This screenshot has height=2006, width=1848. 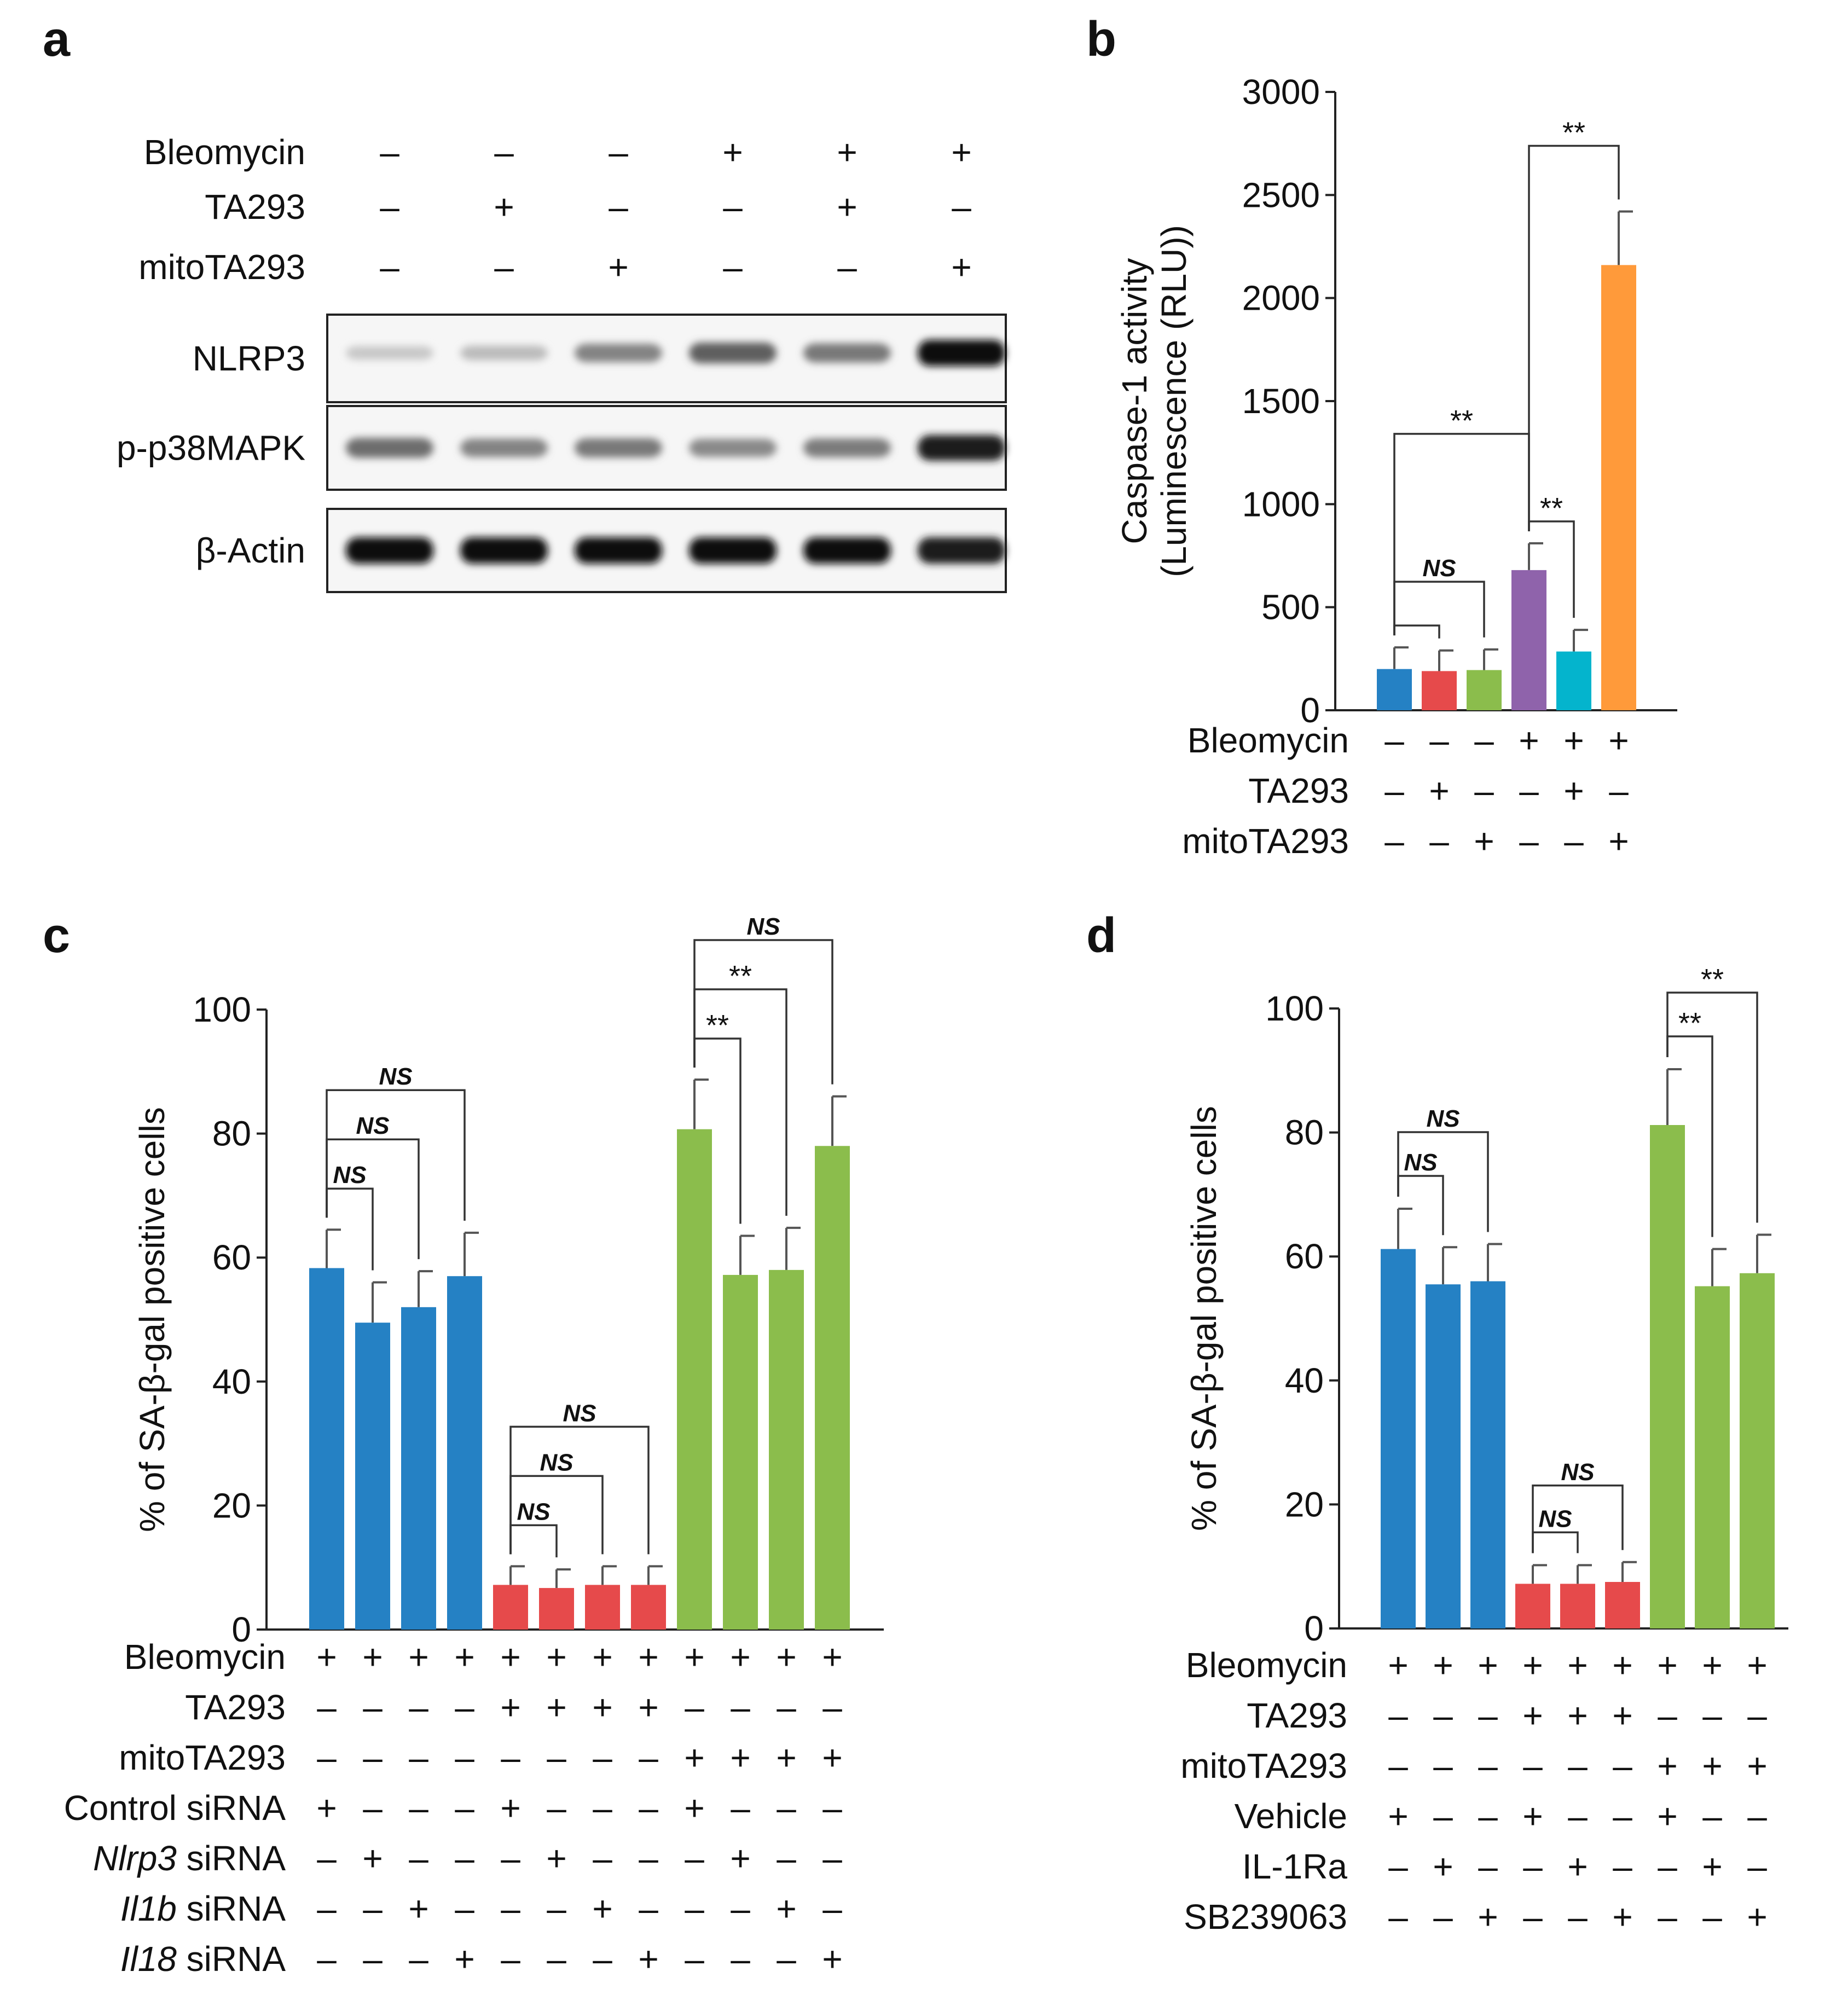 What do you see at coordinates (666, 448) in the screenshot?
I see `blot-box` at bounding box center [666, 448].